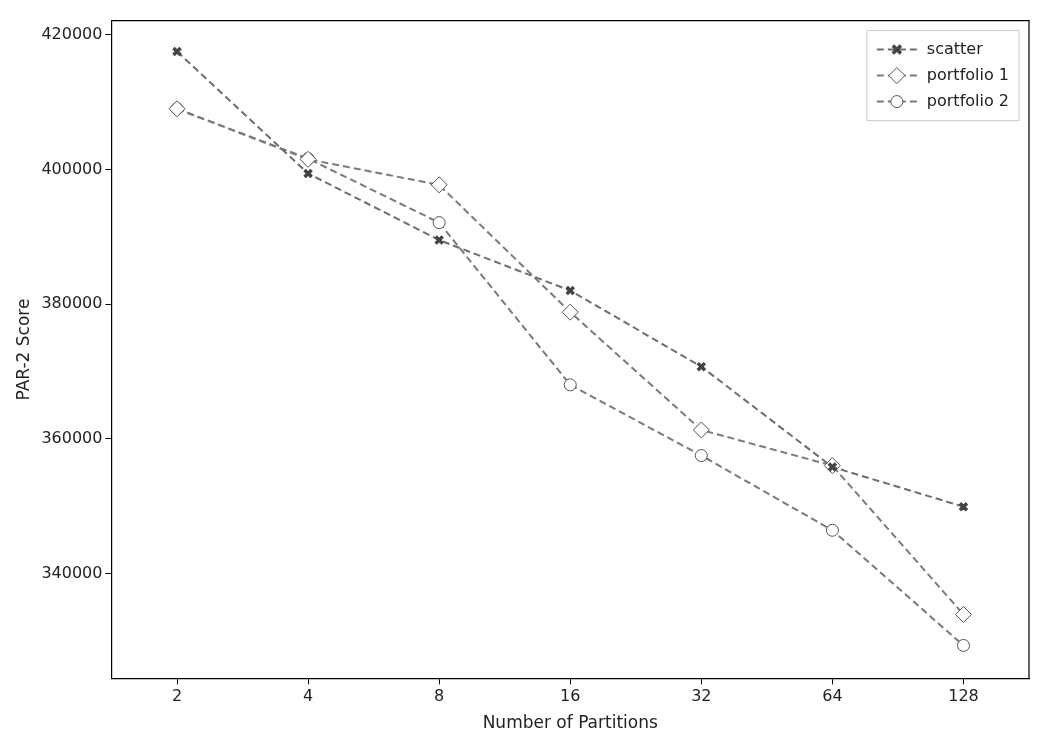  What do you see at coordinates (308, 696) in the screenshot?
I see `x-tick-label: 4` at bounding box center [308, 696].